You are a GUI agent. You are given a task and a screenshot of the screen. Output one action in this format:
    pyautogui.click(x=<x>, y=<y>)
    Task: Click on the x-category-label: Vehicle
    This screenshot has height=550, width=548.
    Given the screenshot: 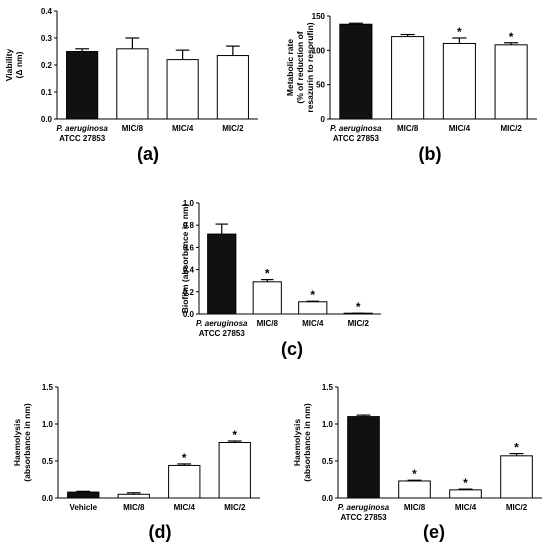 What is the action you would take?
    pyautogui.click(x=83, y=507)
    